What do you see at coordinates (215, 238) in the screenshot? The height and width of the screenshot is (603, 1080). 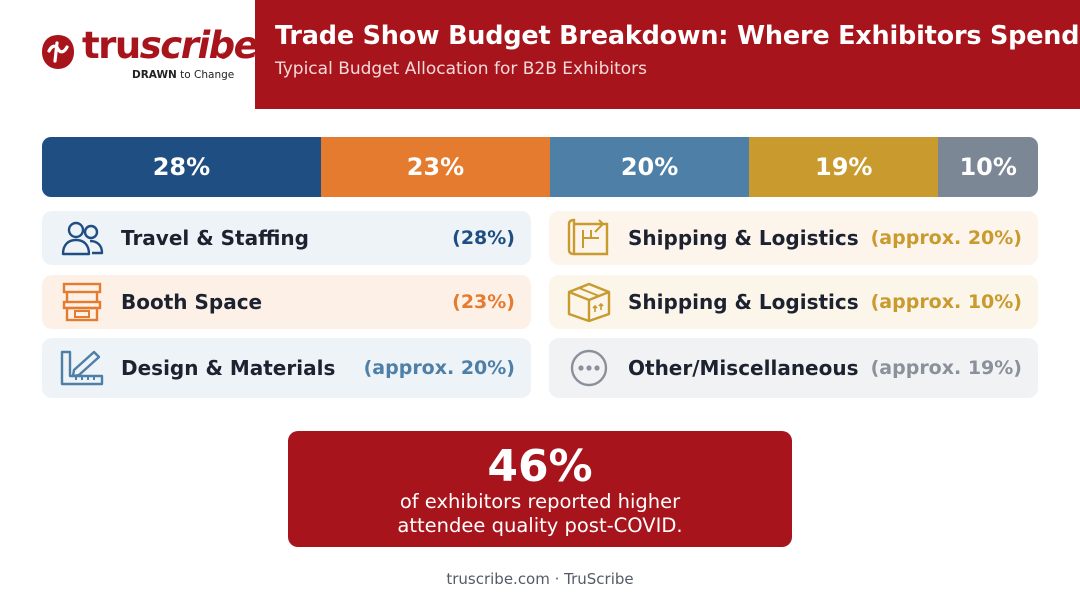 I see `legend-label: Travel & Staffing` at bounding box center [215, 238].